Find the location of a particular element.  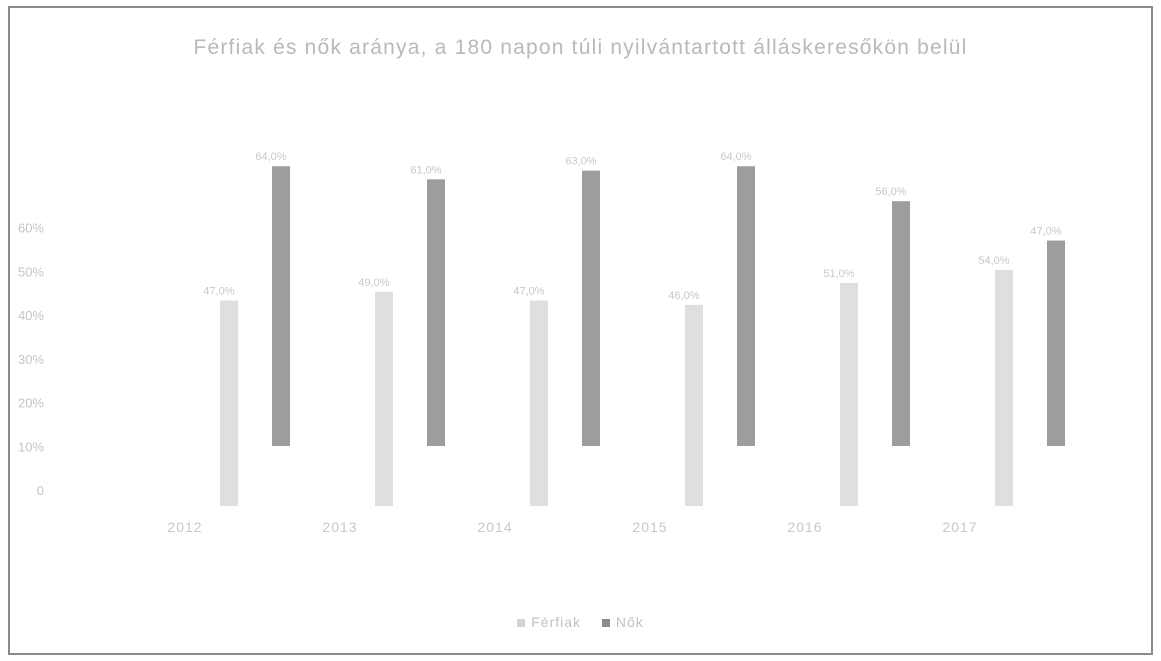

bar-ferfiak-2014 is located at coordinates (539, 403).